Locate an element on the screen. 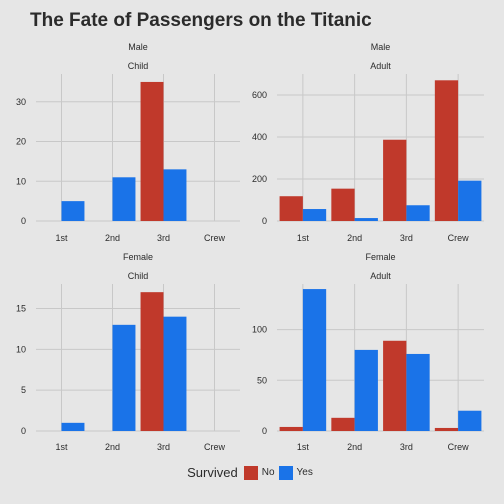  legend-label-yes: Yes is located at coordinates (304, 472).